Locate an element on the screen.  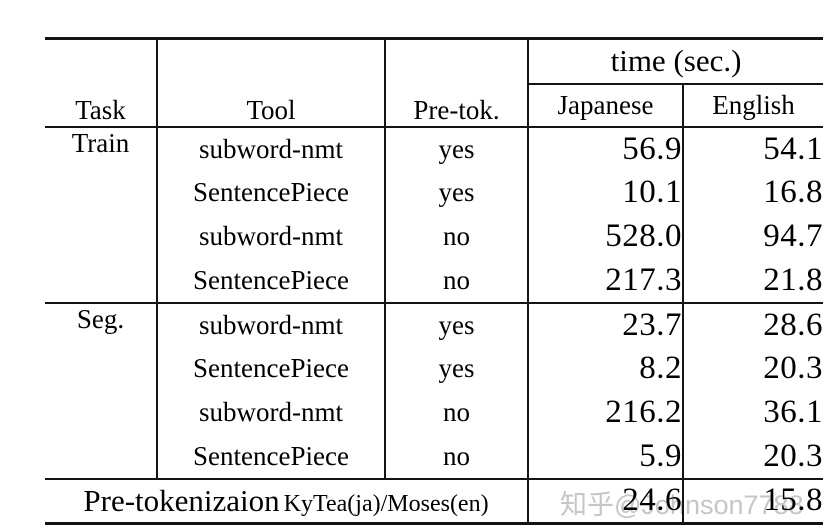
time-japanese-cell: 23.7 is located at coordinates (605, 324).